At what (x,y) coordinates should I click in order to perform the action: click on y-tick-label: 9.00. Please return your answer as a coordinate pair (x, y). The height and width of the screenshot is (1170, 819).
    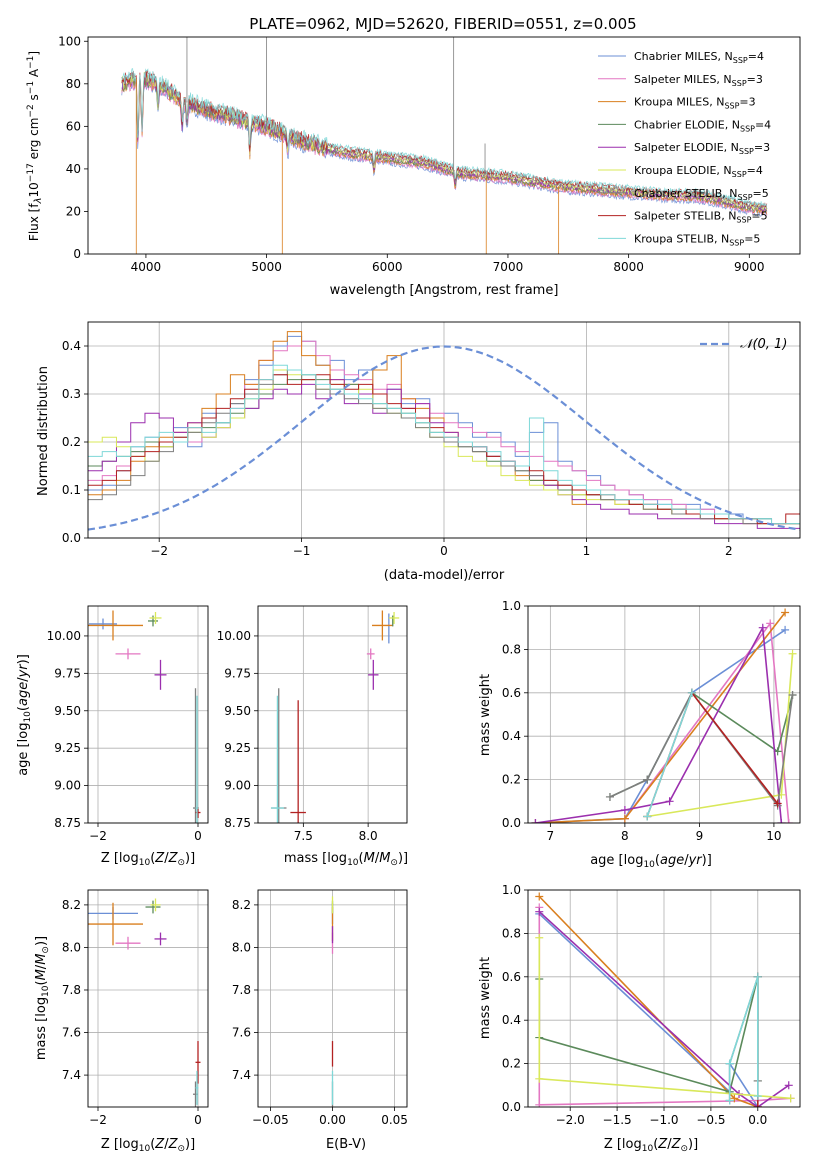
    Looking at the image, I should click on (237, 786).